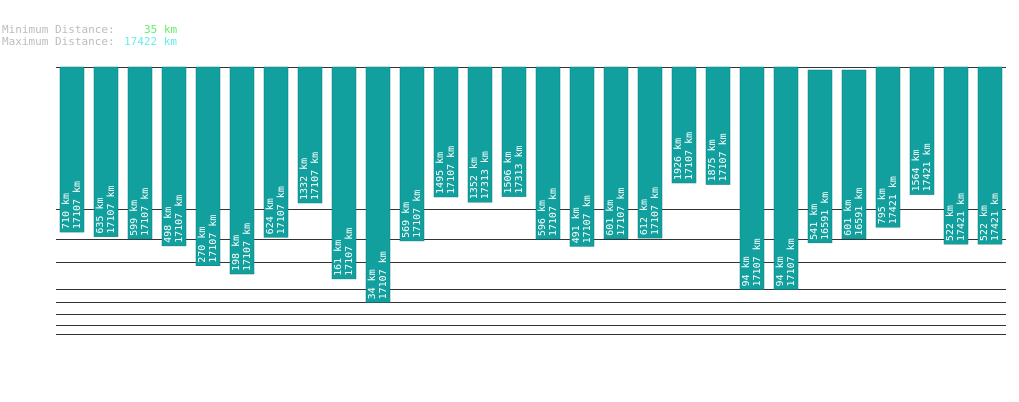 The image size is (1019, 402). Describe the element at coordinates (644, 217) in the screenshot. I see `bar-distance-label: 612 km` at that location.